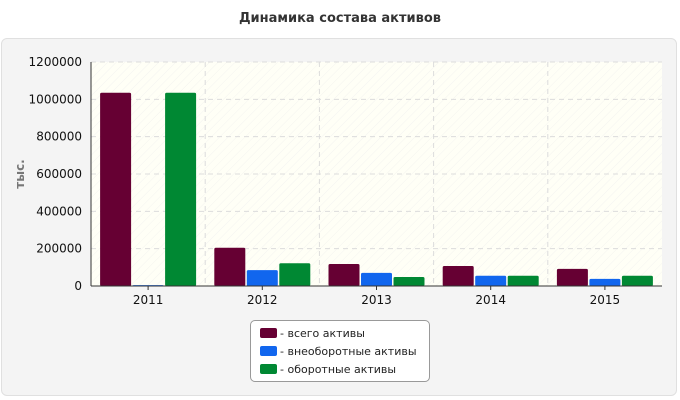  I want to click on legend-item-total-assets: - всего активы, so click(344, 333).